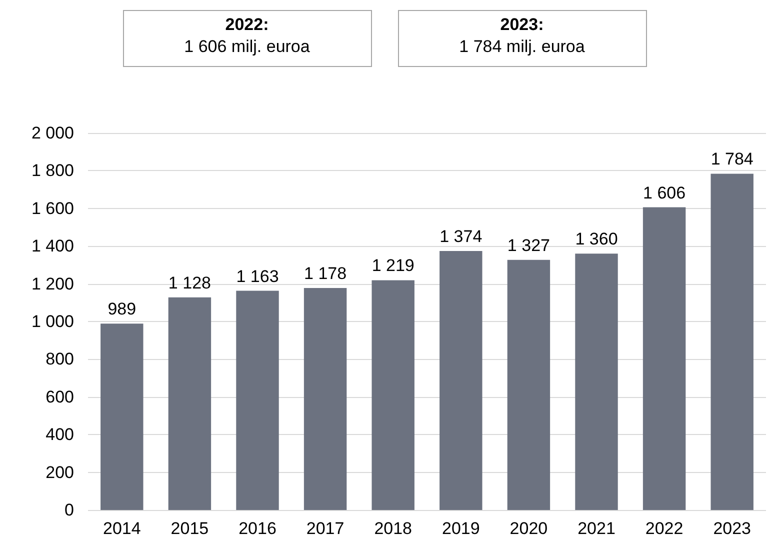  What do you see at coordinates (52, 208) in the screenshot?
I see `y-tick-label: 1 600` at bounding box center [52, 208].